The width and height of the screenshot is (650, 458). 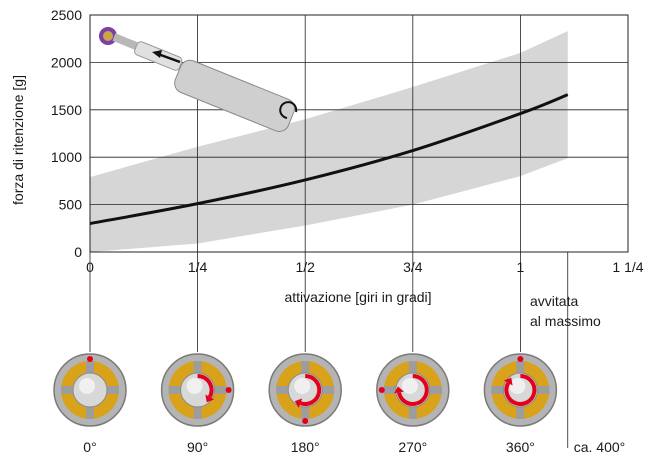 I want to click on annotation-line-2: al massimo, so click(x=565, y=321).